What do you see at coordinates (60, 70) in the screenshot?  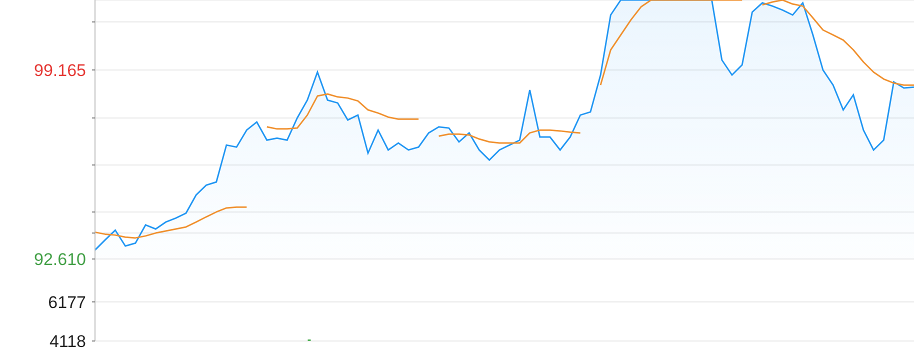 I see `y-tick-label: 99.165` at bounding box center [60, 70].